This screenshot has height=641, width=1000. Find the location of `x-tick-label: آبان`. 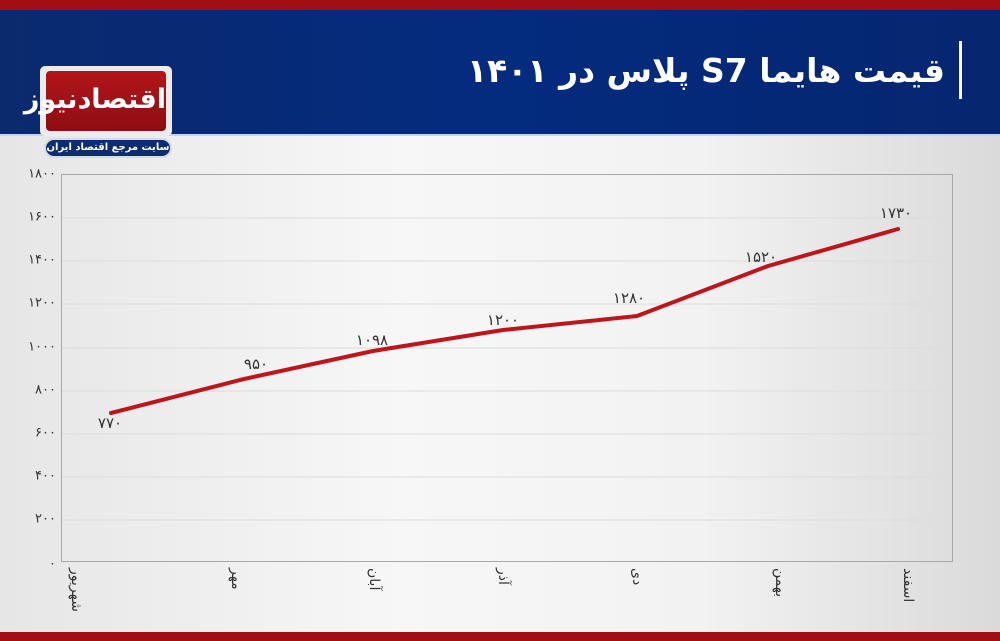

x-tick-label: آبان is located at coordinates (374, 579).